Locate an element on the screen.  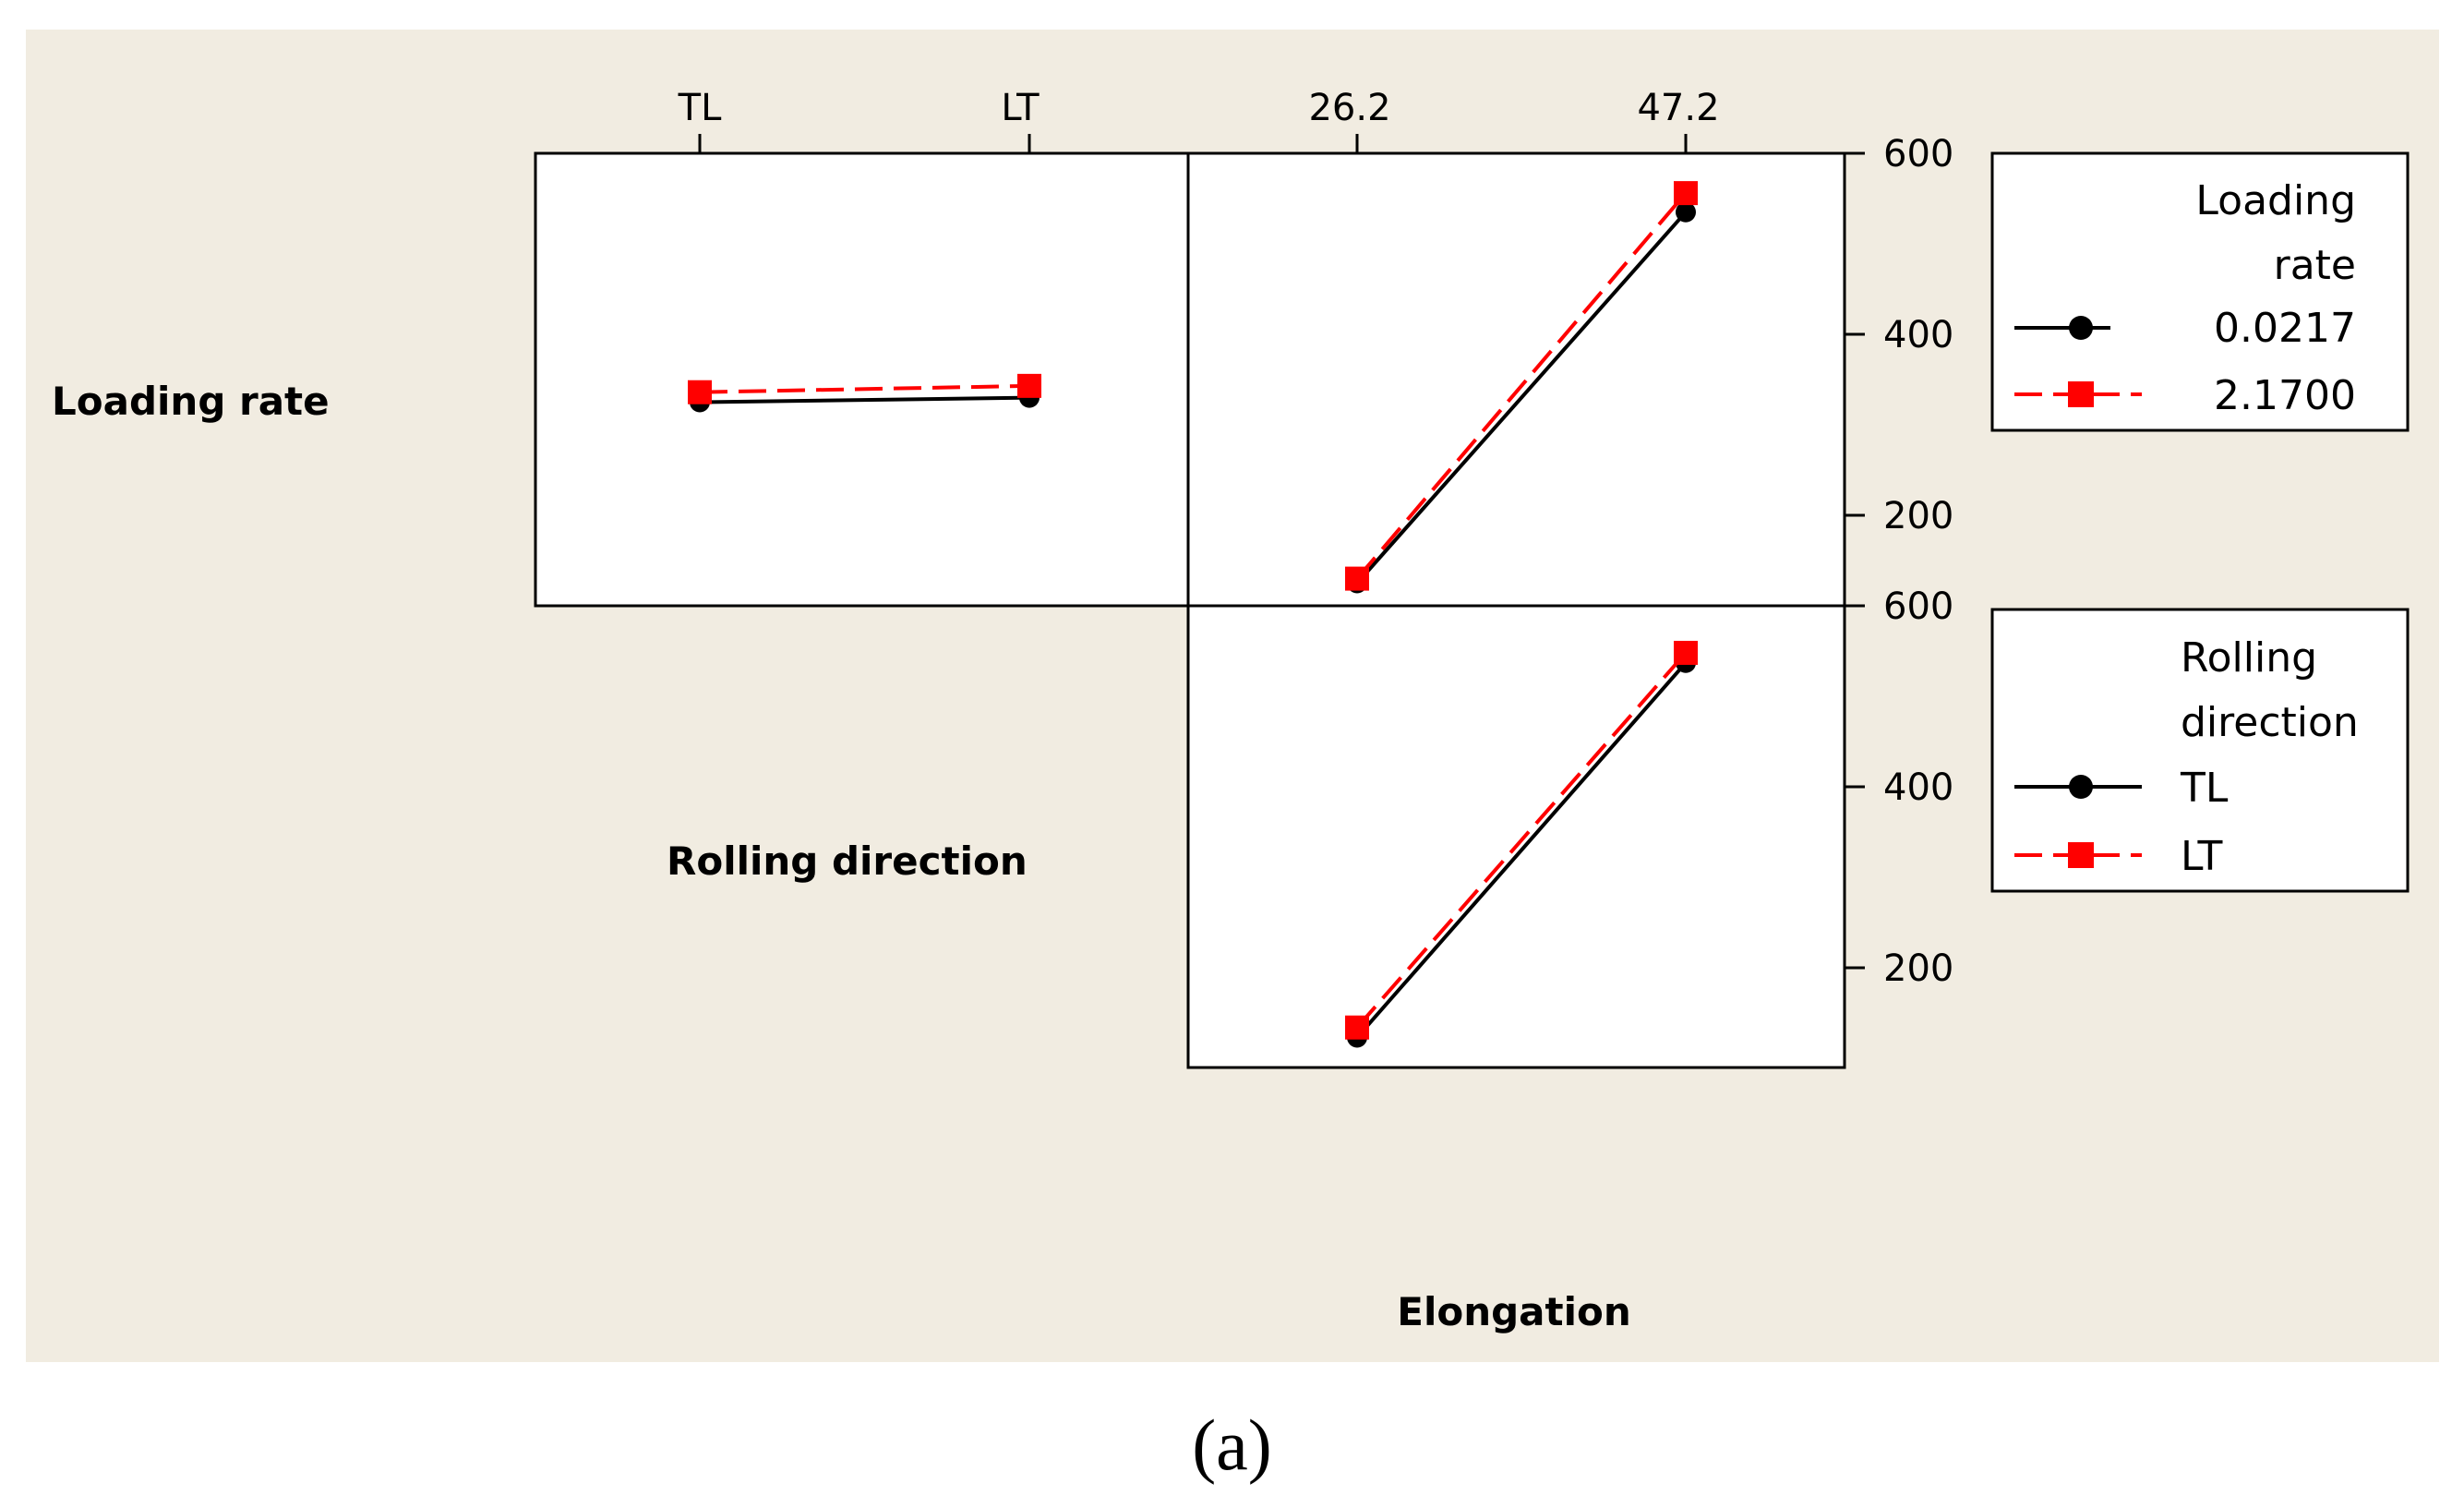
y-tick-label-2-600: 600 is located at coordinates (1918, 606).